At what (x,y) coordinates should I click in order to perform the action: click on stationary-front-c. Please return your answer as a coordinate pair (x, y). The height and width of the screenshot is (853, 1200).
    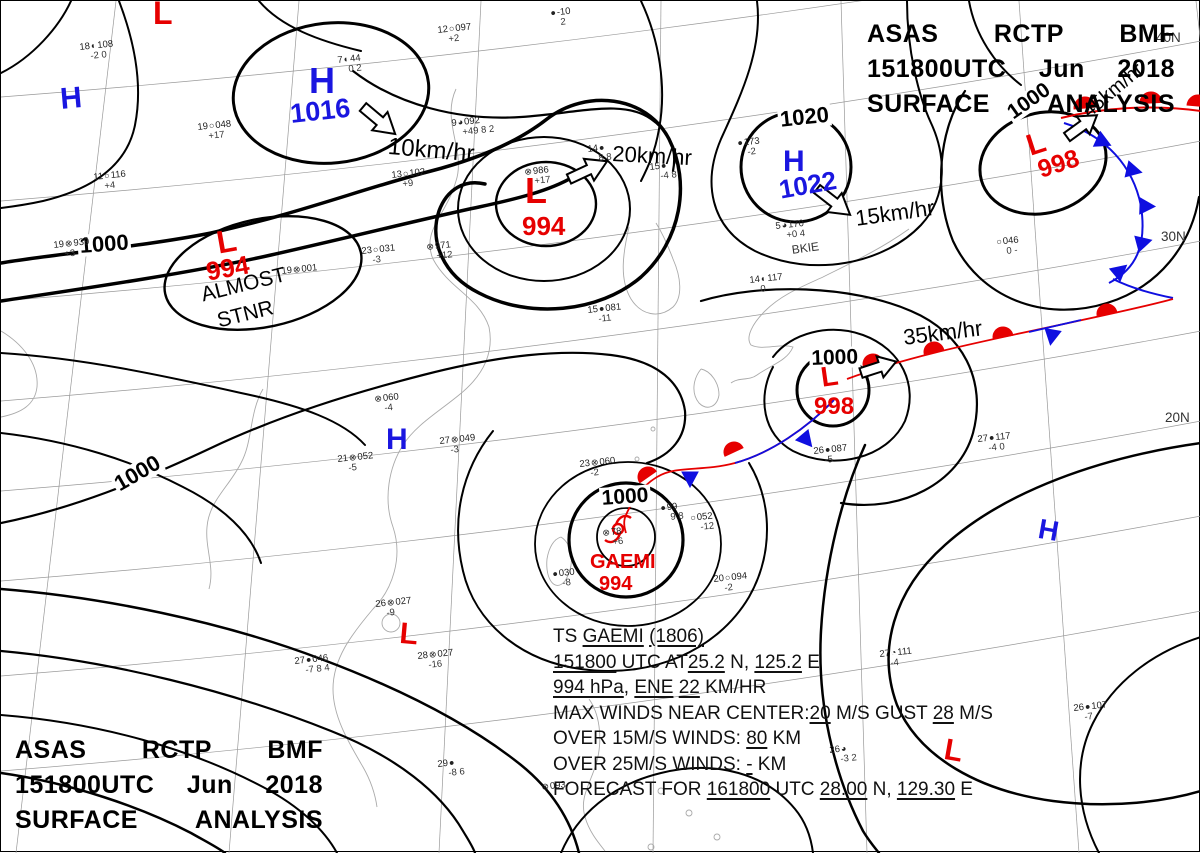
    Looking at the image, I should click on (1010, 339).